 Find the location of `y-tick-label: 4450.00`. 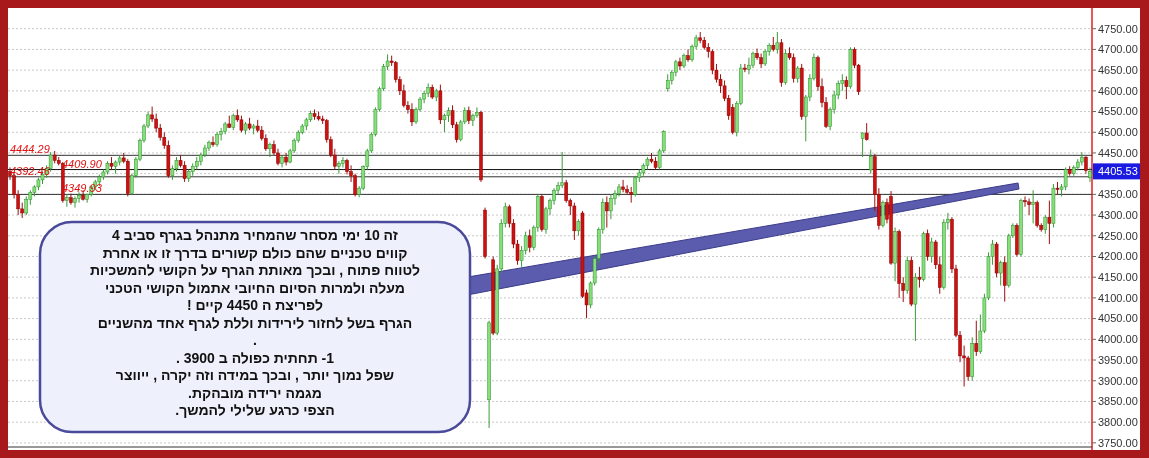

y-tick-label: 4450.00 is located at coordinates (1118, 152).